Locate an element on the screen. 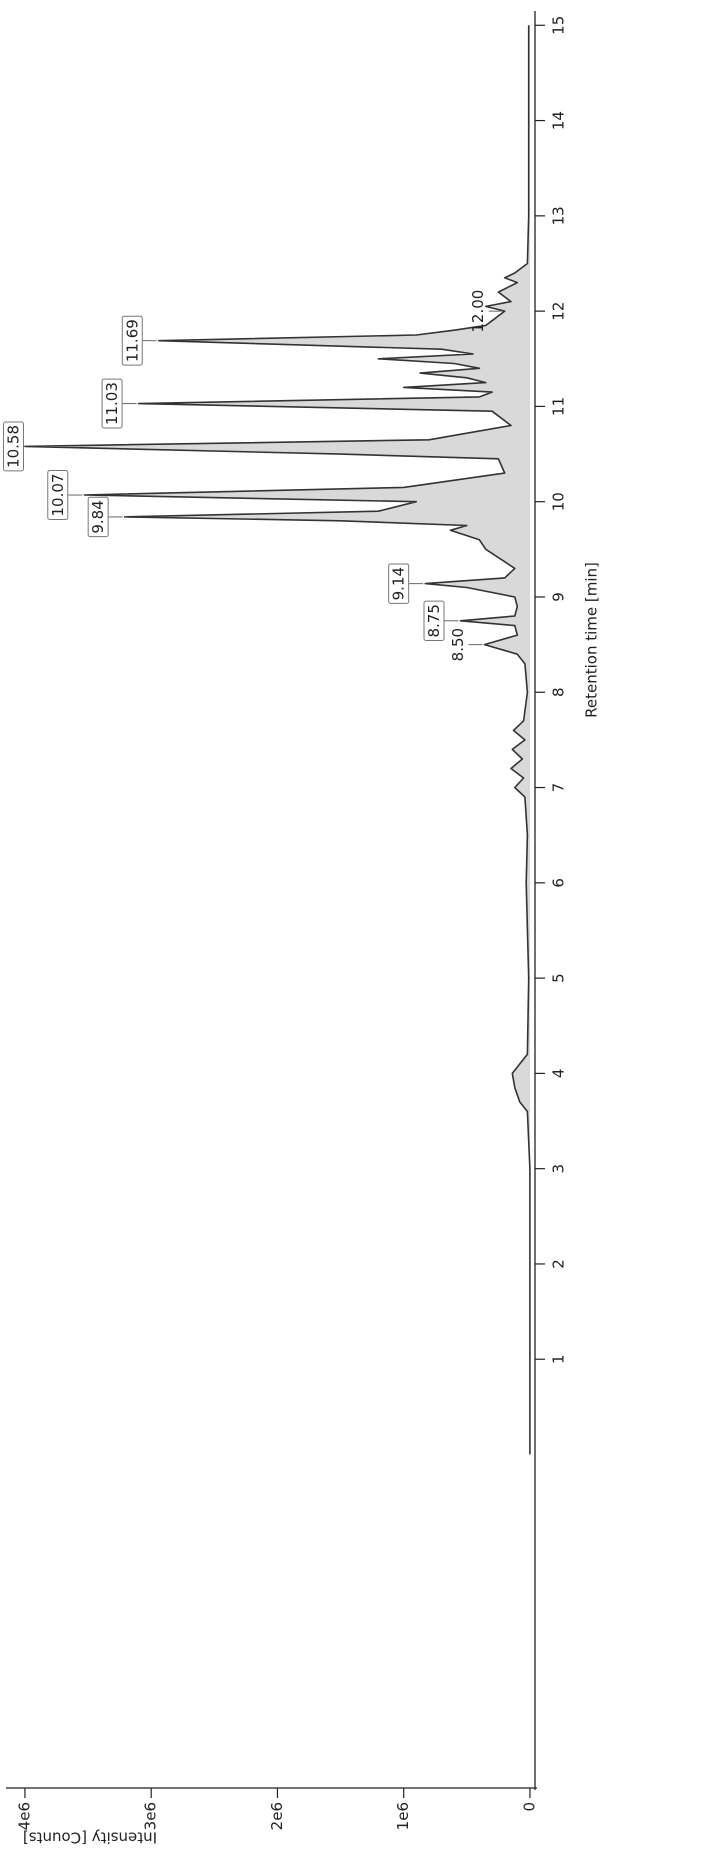 This screenshot has width=727, height=1853. peak-annotation: 9.84 is located at coordinates (98, 517).